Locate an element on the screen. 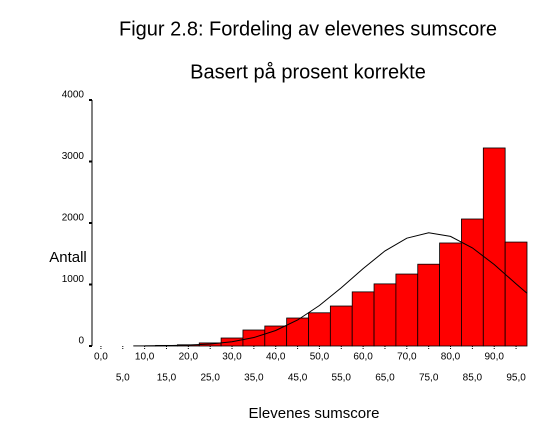  x-tick-label: 10,0 is located at coordinates (145, 357).